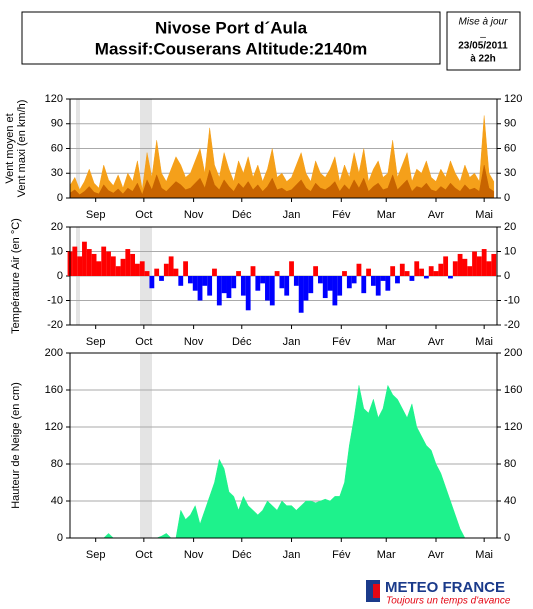  I want to click on x-tick-label: Nov, so click(194, 215).